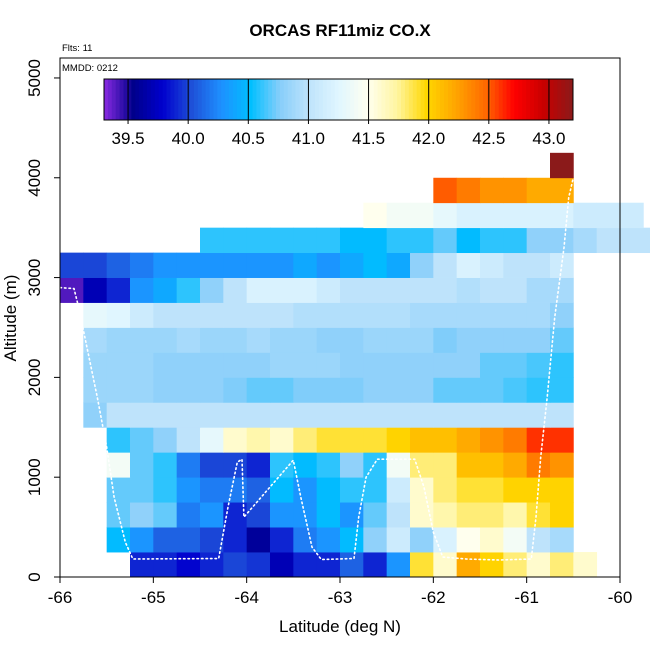  I want to click on colorbar-tick-label: 41.5, so click(368, 138).